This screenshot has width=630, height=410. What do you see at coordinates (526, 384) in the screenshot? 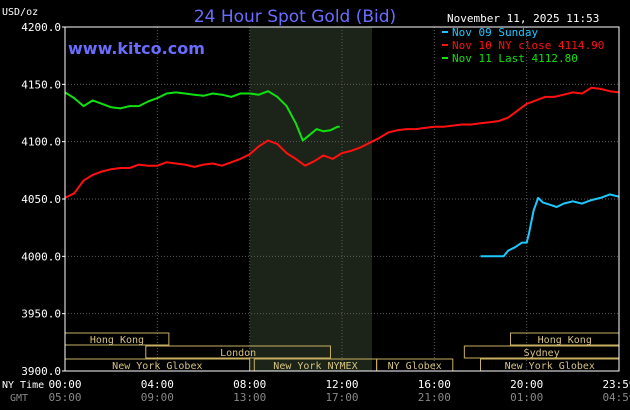
I see `x-tick-label-ny: 20:00` at bounding box center [526, 384].